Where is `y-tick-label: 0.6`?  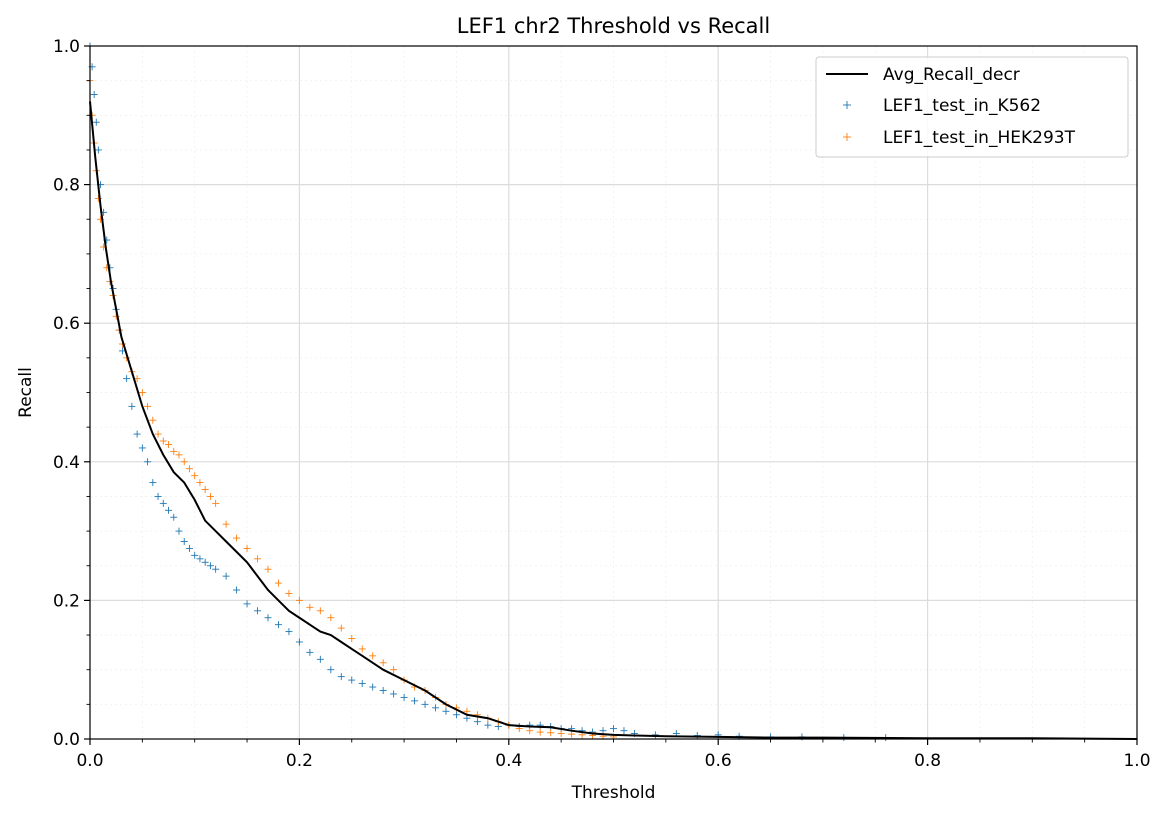 y-tick-label: 0.6 is located at coordinates (66, 324).